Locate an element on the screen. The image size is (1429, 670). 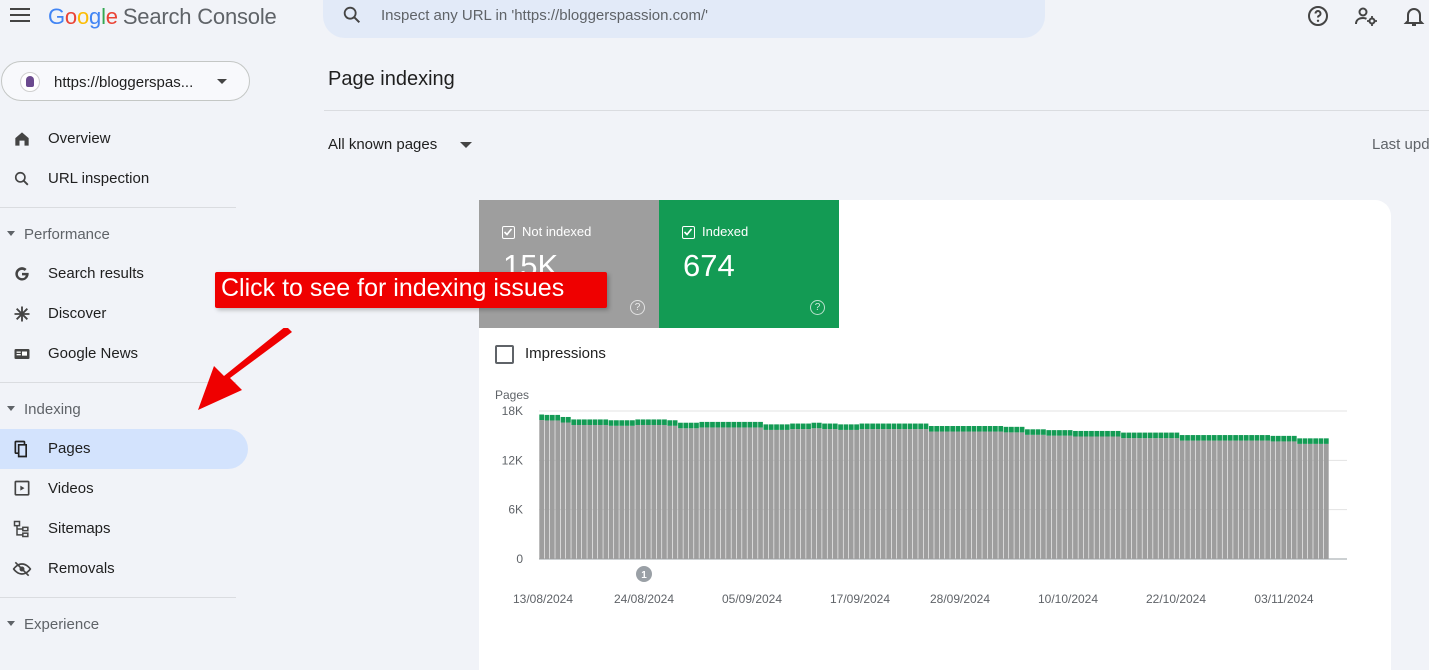
pages-filter-dropdown: All known pages is located at coordinates (383, 144).